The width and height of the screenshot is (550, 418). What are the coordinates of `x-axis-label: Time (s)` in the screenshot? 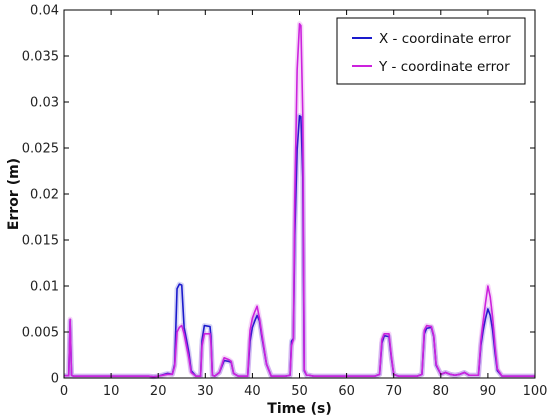 It's located at (299, 409).